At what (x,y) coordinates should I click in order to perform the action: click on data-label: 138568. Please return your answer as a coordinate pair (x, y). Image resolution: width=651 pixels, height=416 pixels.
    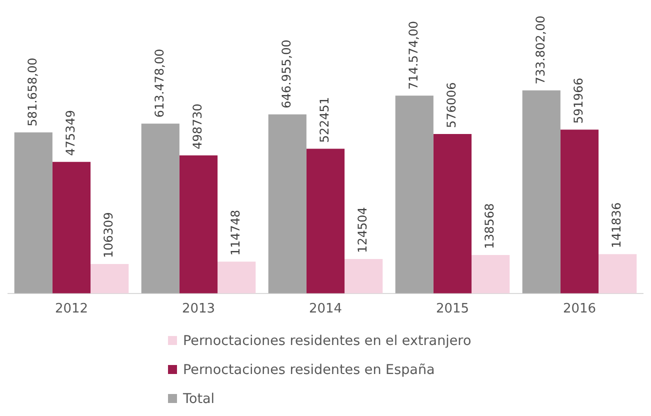
    Looking at the image, I should click on (489, 226).